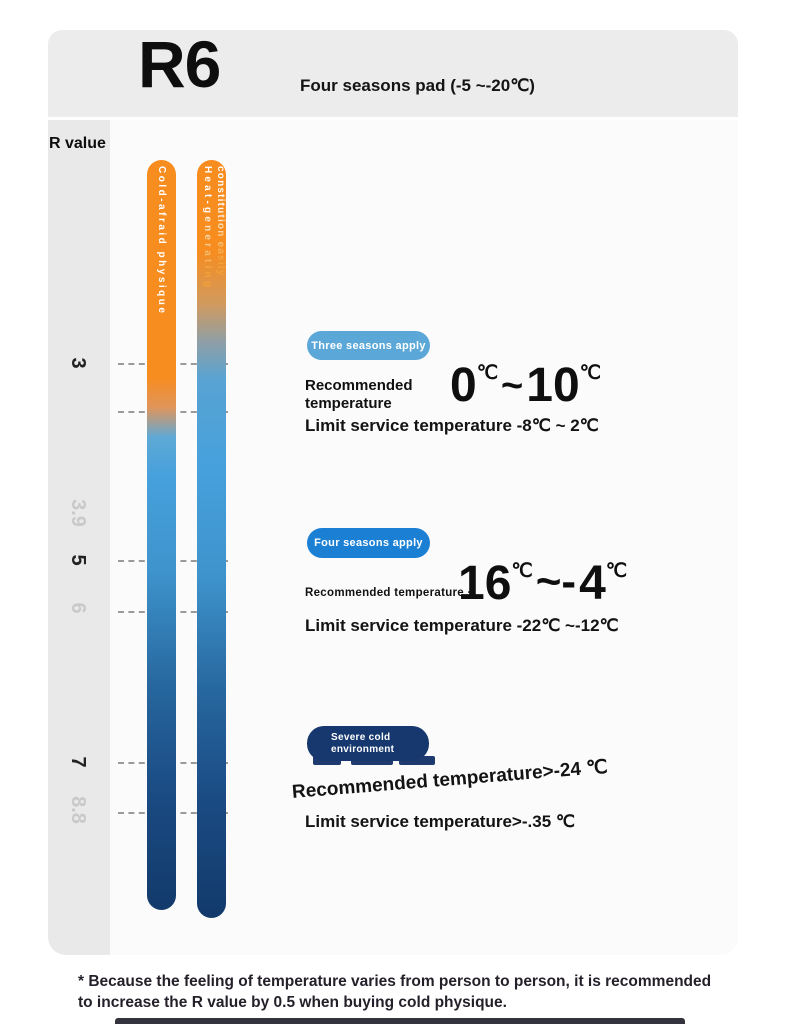 This screenshot has width=790, height=1024. Describe the element at coordinates (388, 593) in the screenshot. I see `recommended-temp-label-2: Recommended temperature ·` at that location.